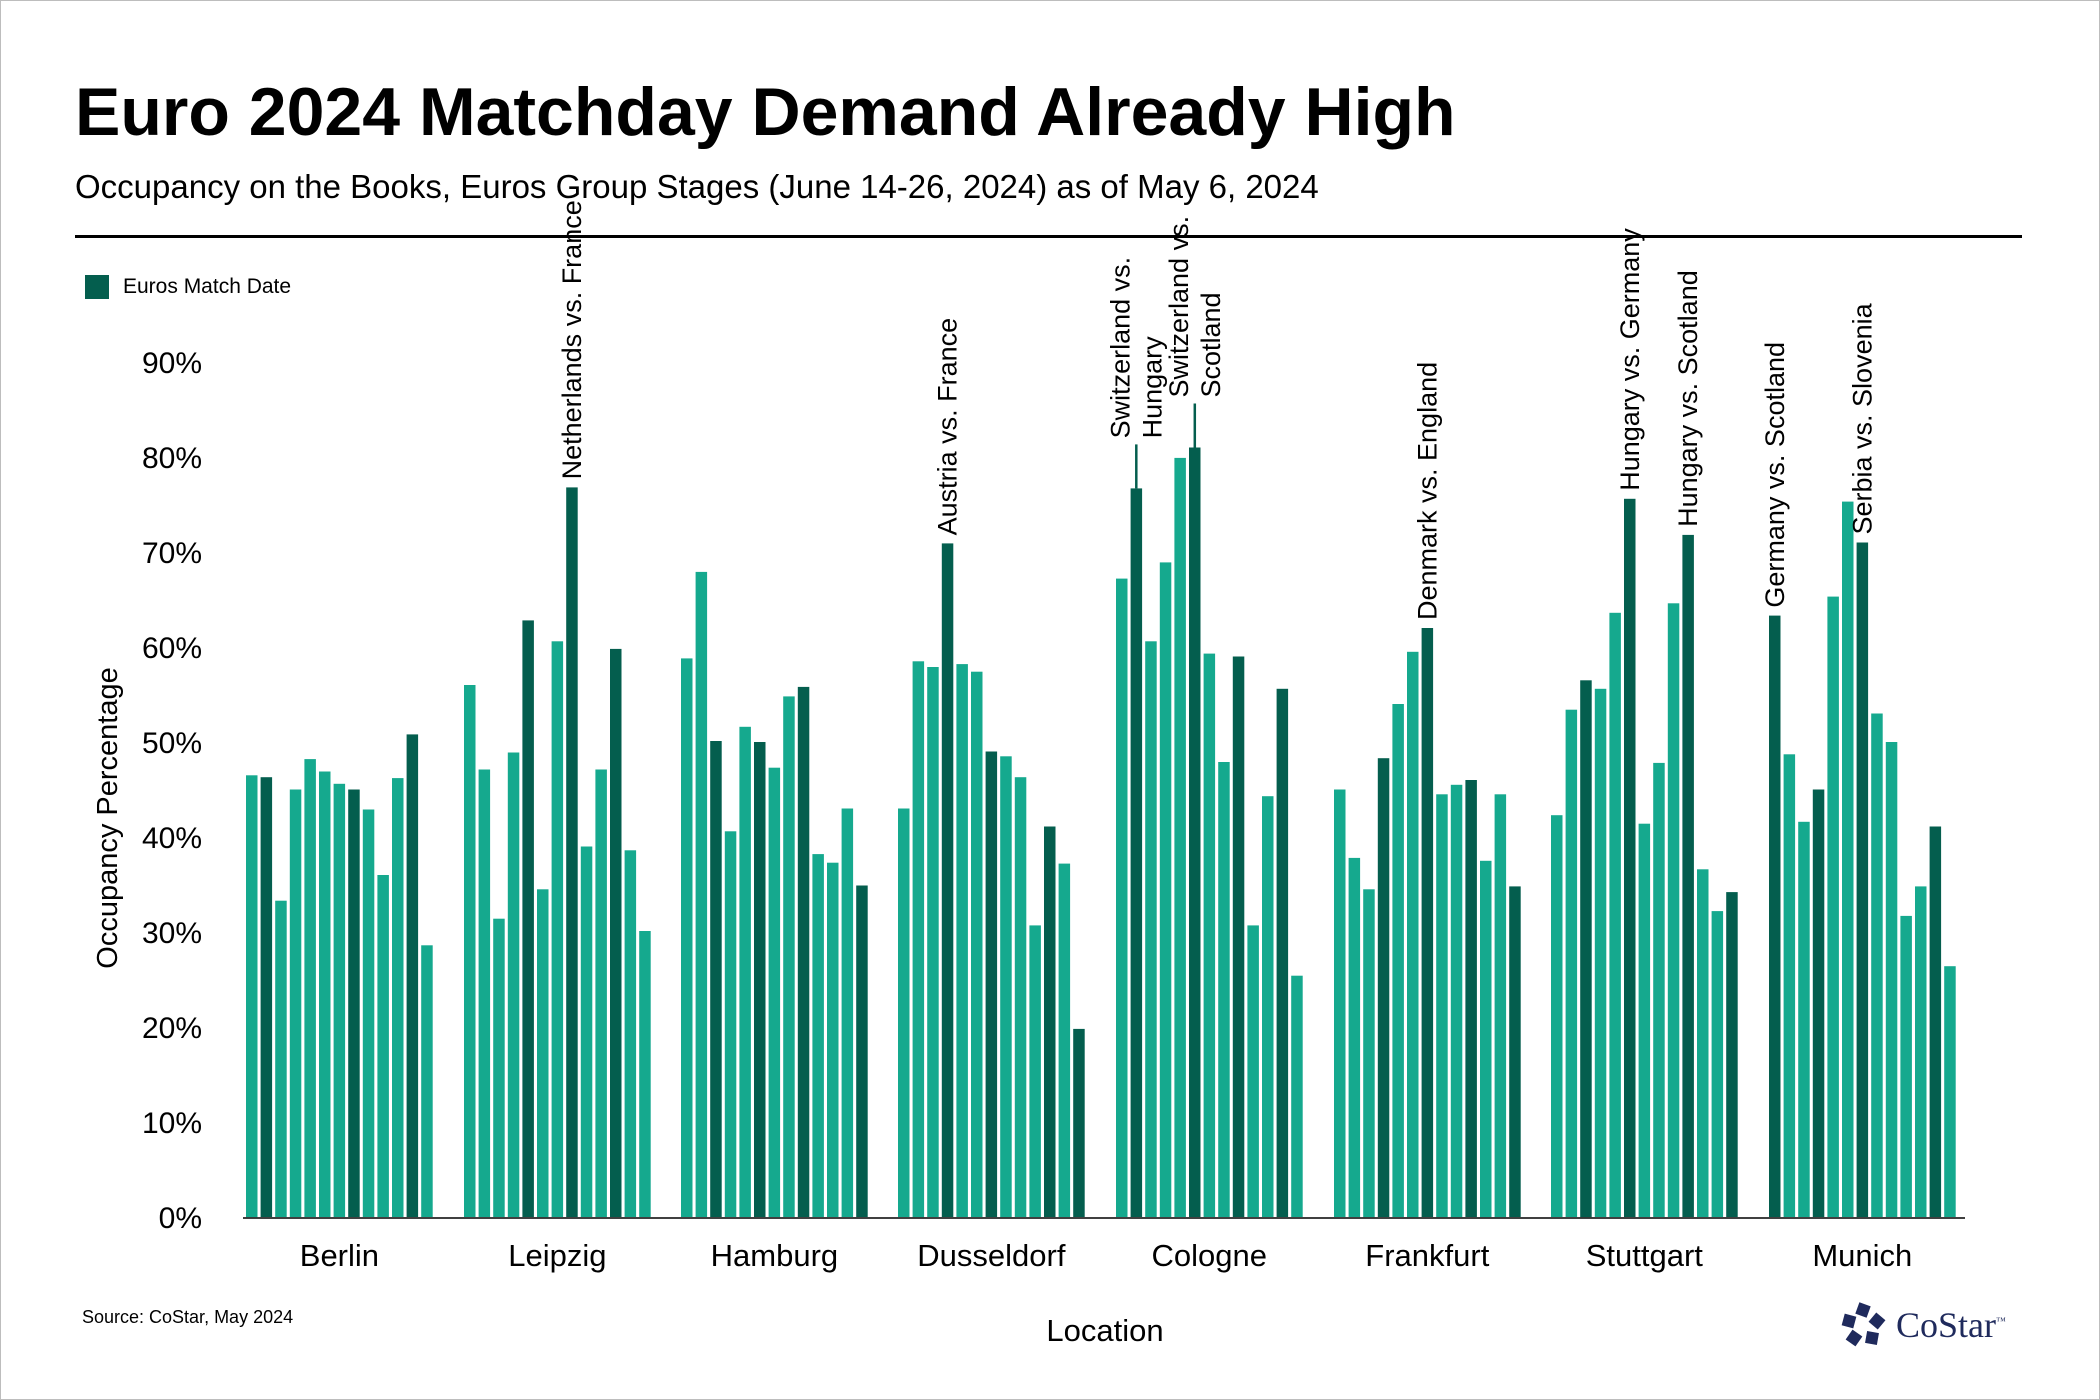 This screenshot has height=1400, width=2100. What do you see at coordinates (339, 1255) in the screenshot?
I see `x-tick-label: Berlin` at bounding box center [339, 1255].